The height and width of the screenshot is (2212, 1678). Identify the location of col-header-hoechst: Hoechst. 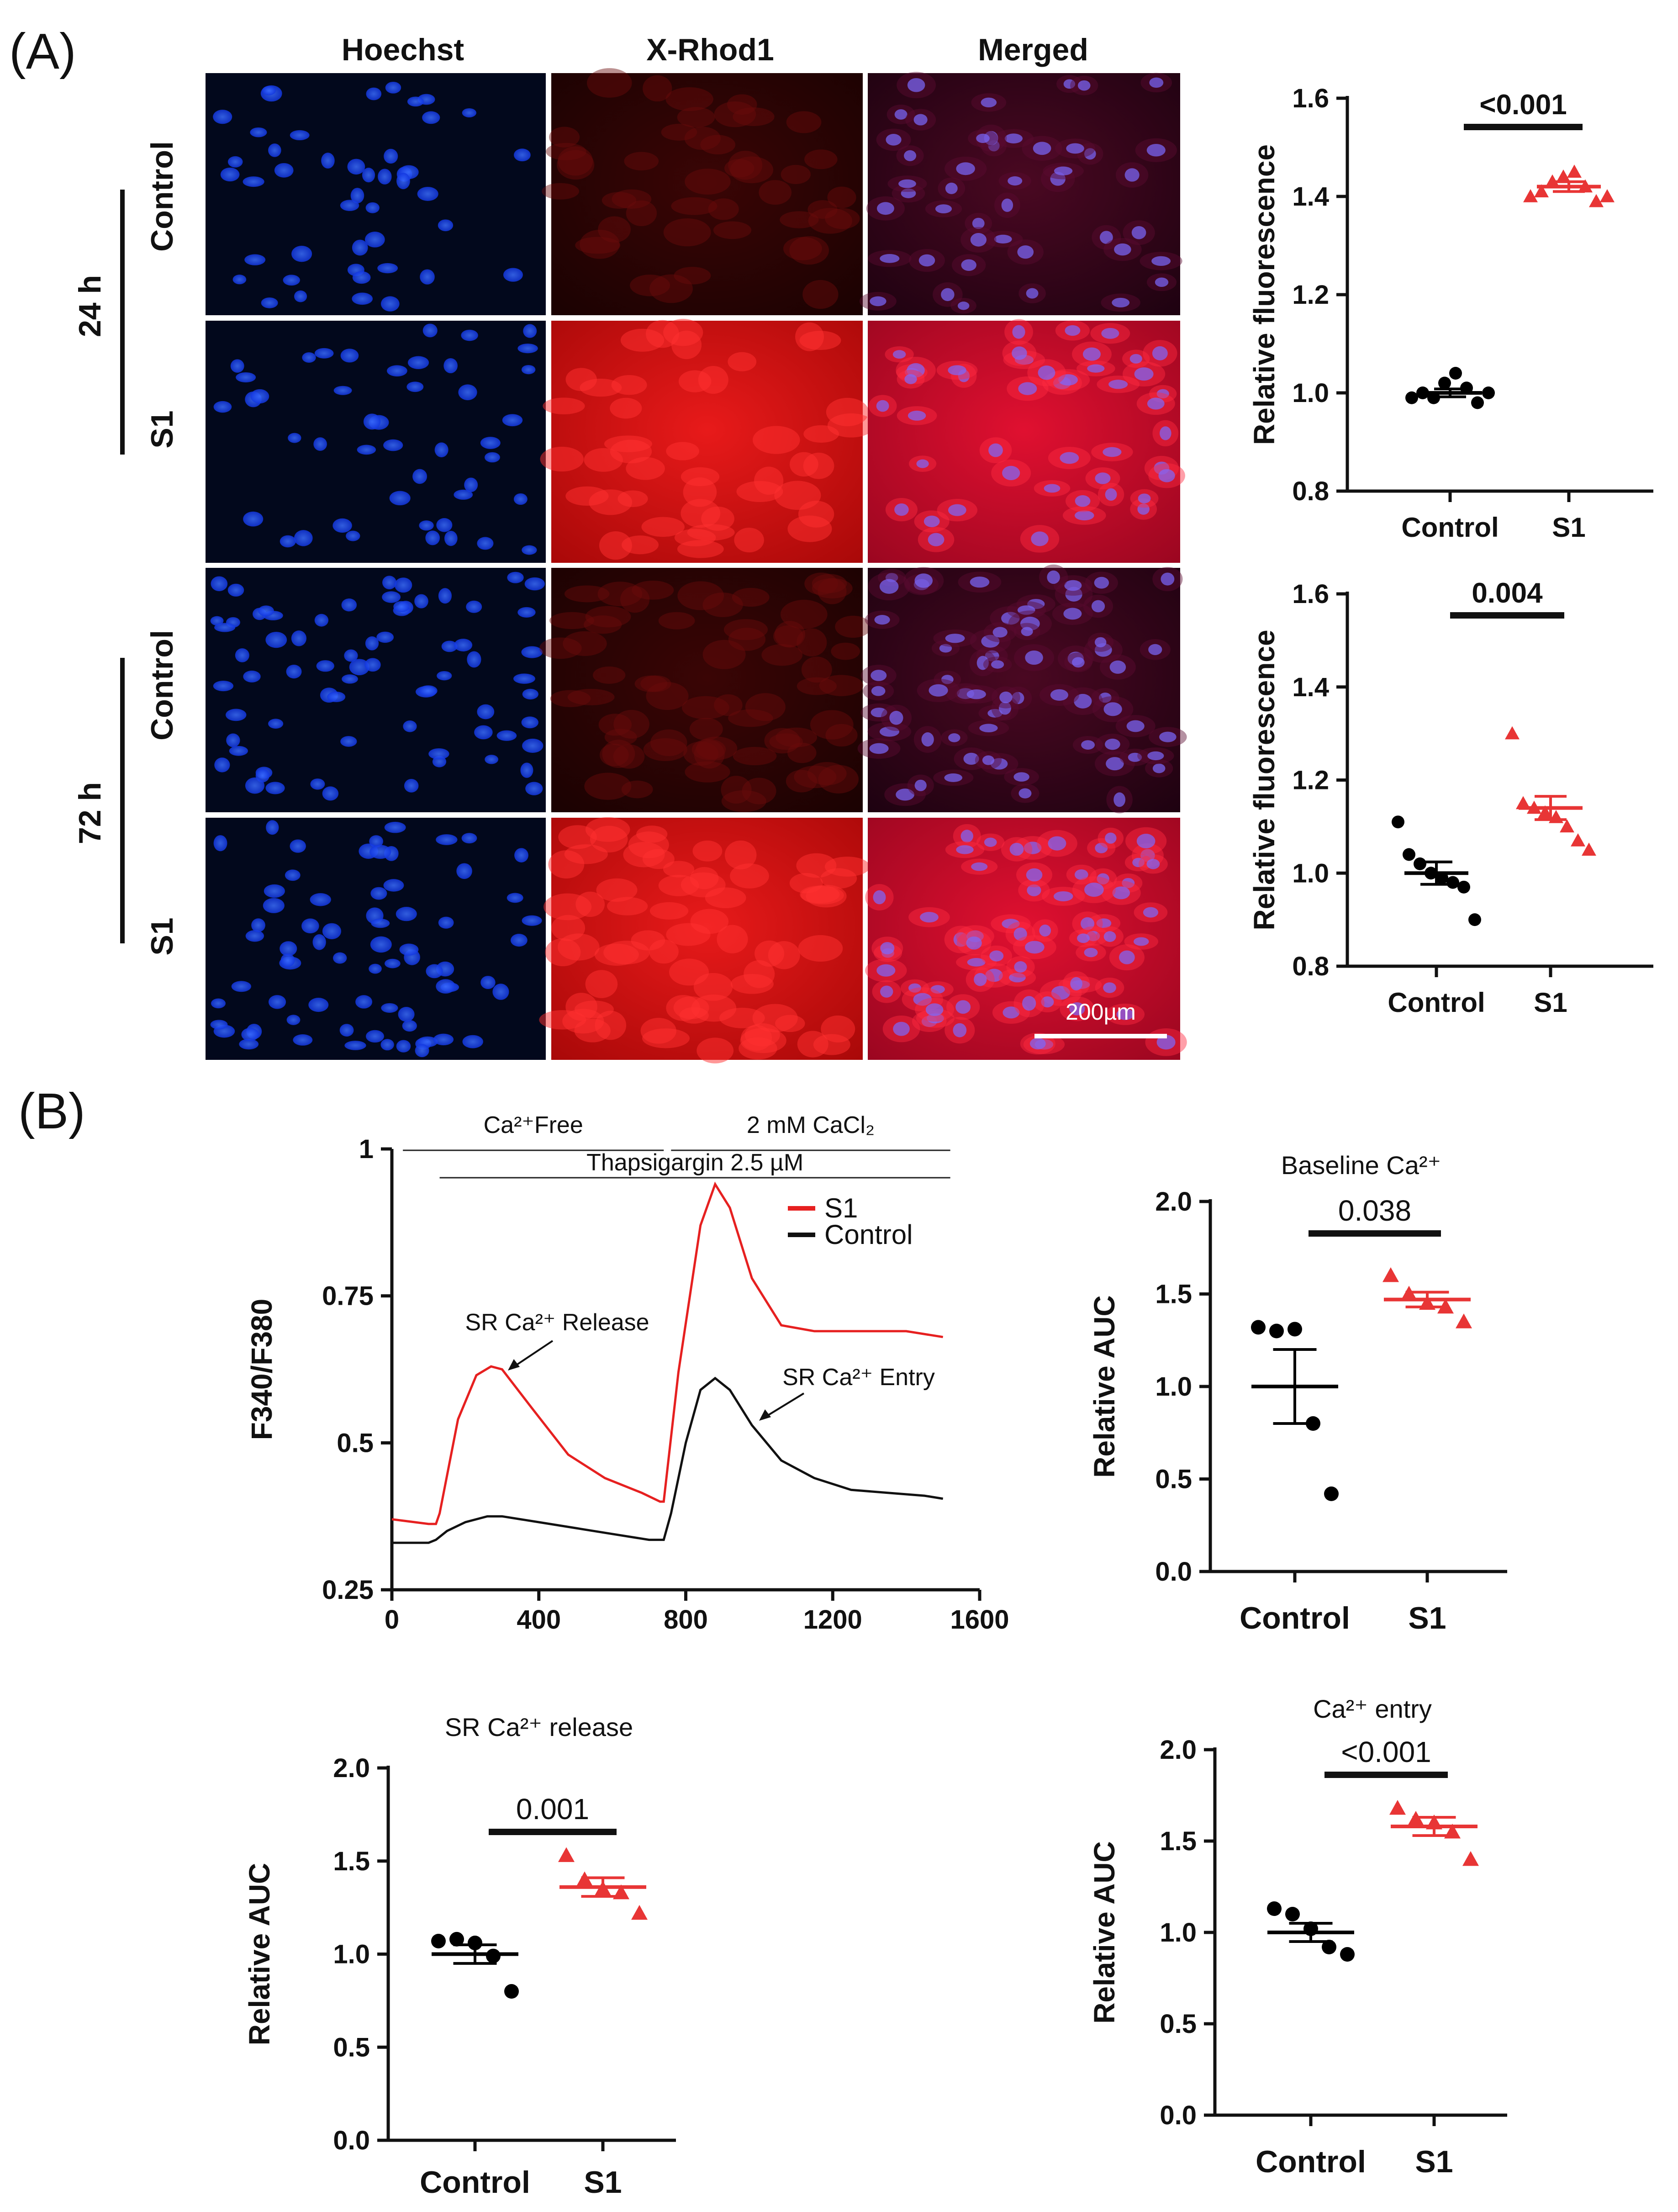
(403, 49).